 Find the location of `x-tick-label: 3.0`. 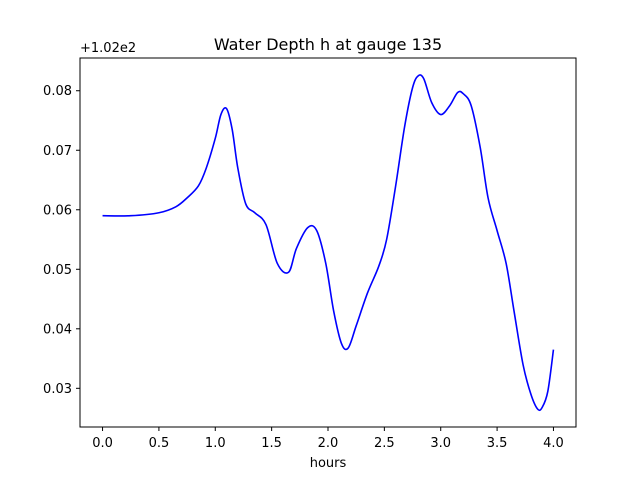

x-tick-label: 3.0 is located at coordinates (440, 443).